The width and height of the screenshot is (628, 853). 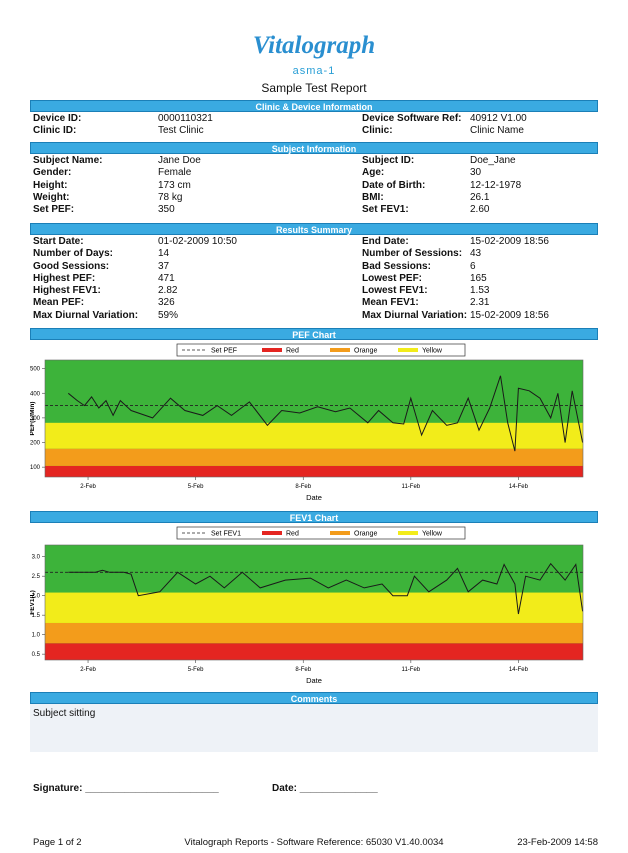 I want to click on section-bar: Clinic & Device Information, so click(x=314, y=106).